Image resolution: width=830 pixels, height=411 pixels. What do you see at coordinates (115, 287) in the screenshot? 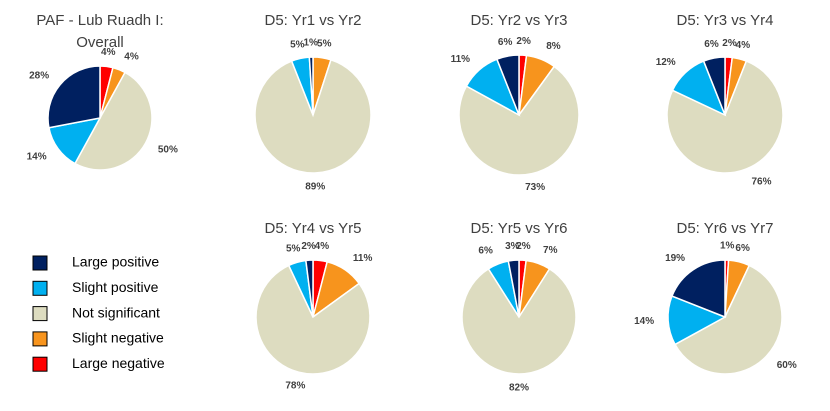
I see `legend-label: Slight positive` at bounding box center [115, 287].